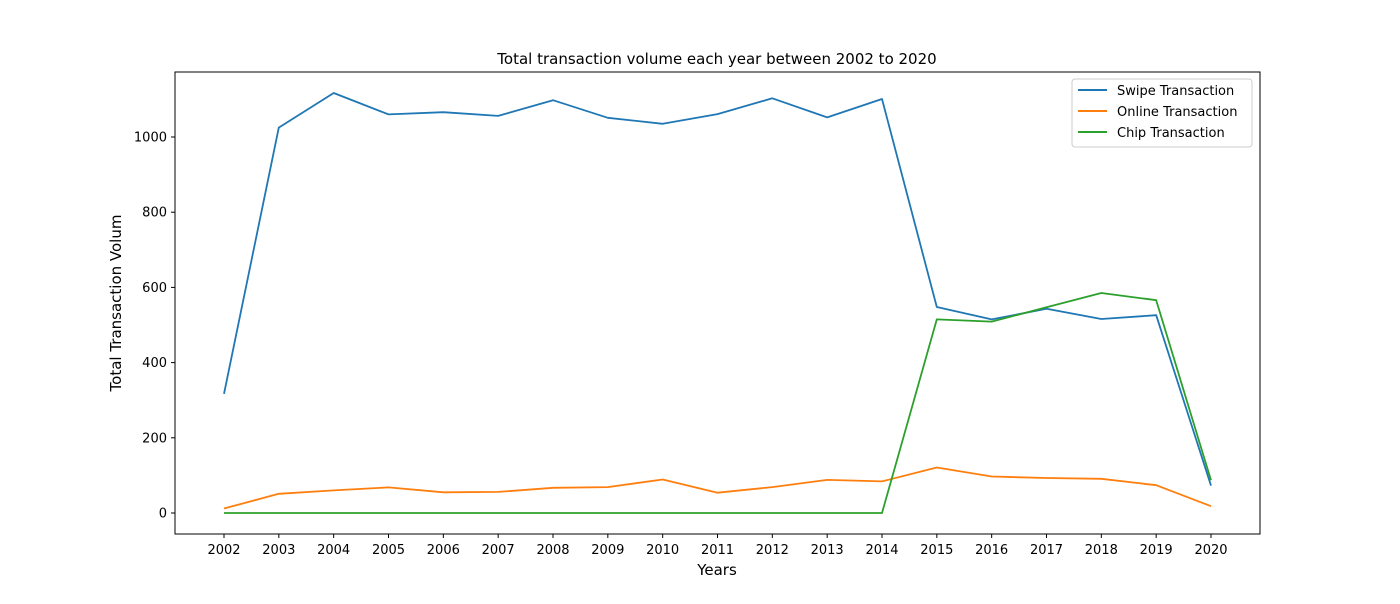 This screenshot has height=604, width=1400. I want to click on x-tick-label: 2018, so click(1101, 550).